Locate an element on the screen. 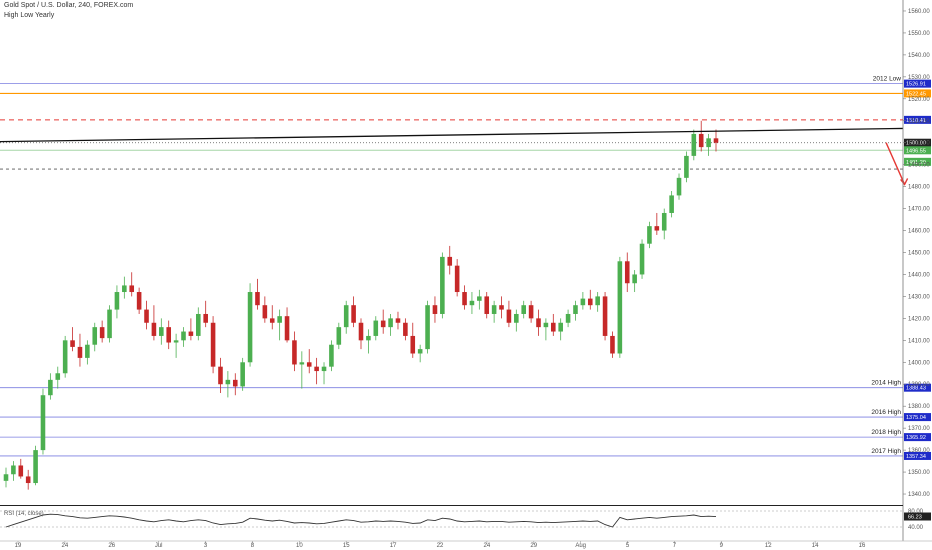 Image resolution: width=932 pixels, height=550 pixels. y-tick-label: 1500.00 is located at coordinates (919, 144).